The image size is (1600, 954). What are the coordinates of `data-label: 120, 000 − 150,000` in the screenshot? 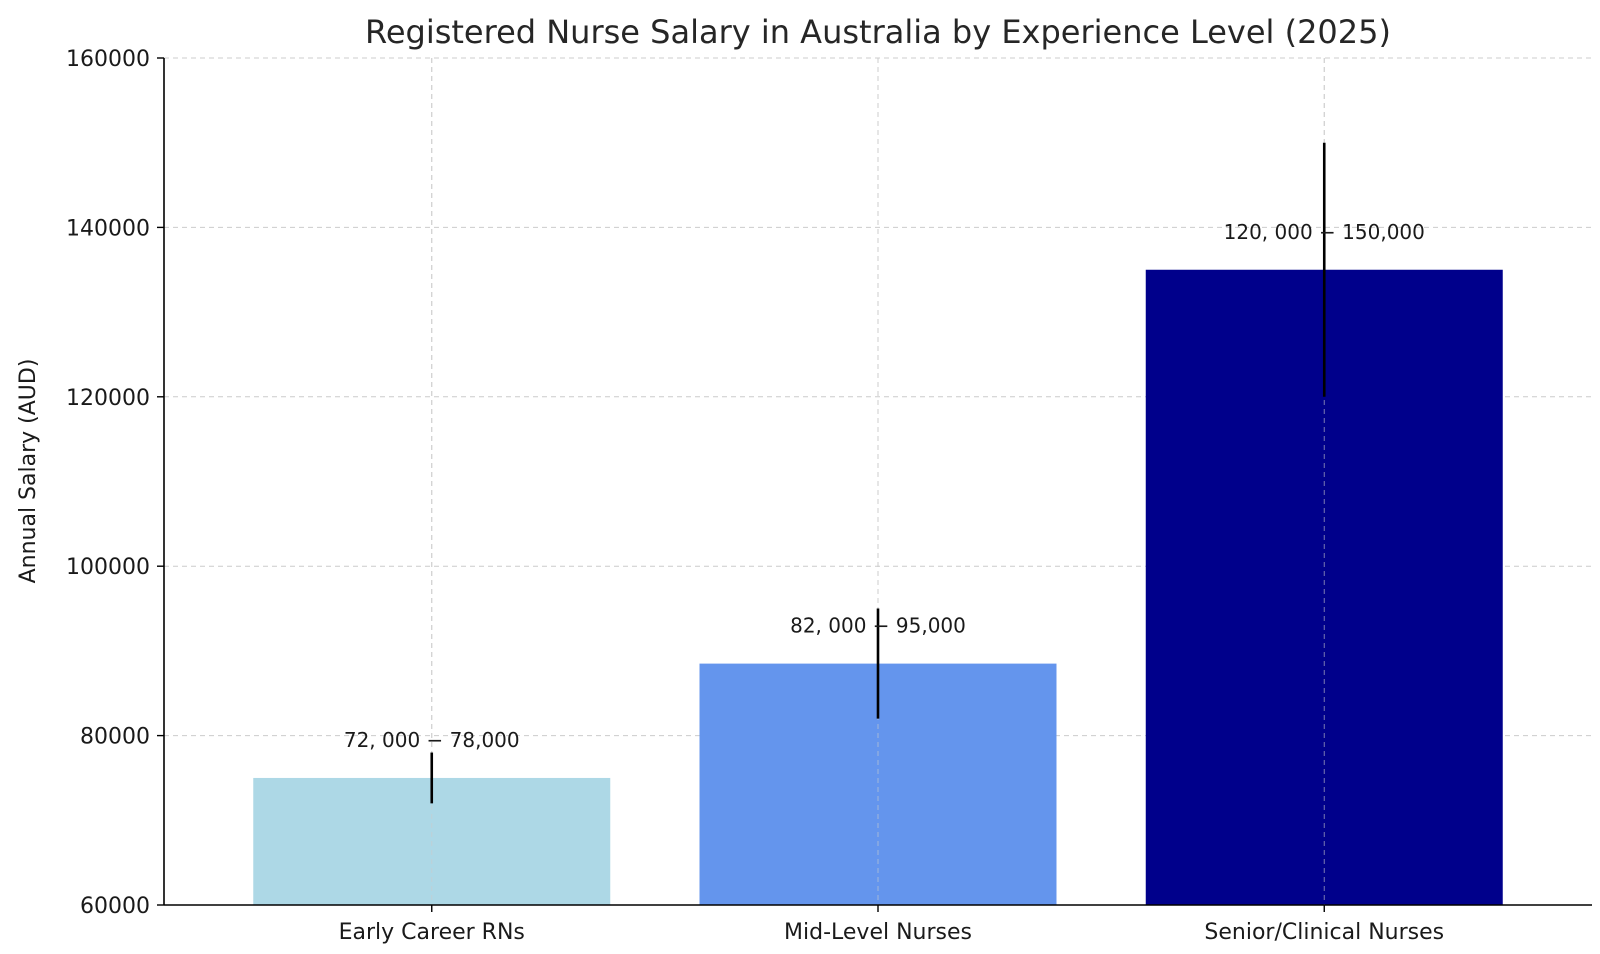 It's located at (1324, 232).